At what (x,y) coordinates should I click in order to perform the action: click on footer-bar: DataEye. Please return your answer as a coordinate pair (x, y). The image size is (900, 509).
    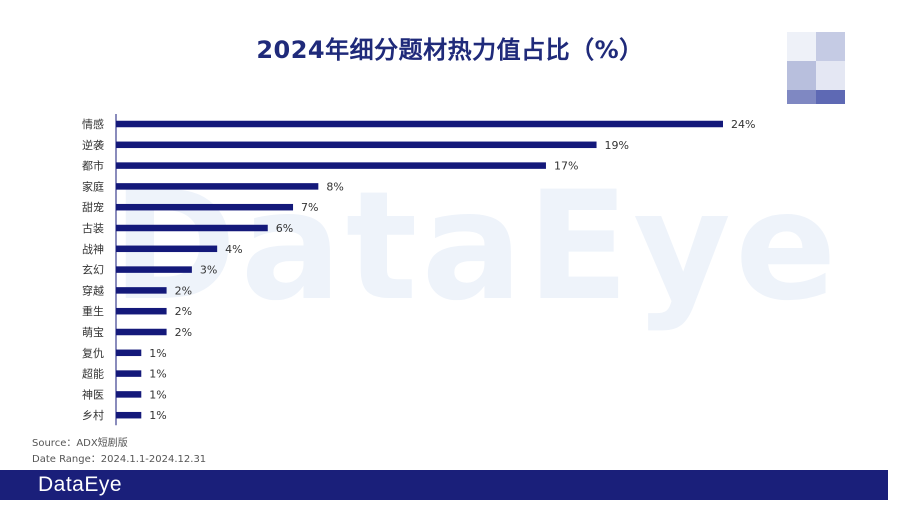
    Looking at the image, I should click on (444, 485).